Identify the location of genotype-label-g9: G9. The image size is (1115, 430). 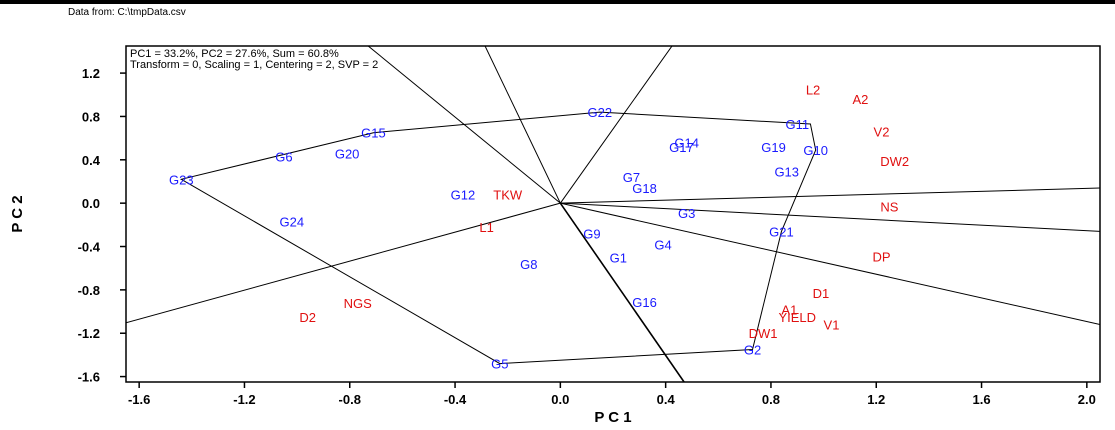
(591, 234).